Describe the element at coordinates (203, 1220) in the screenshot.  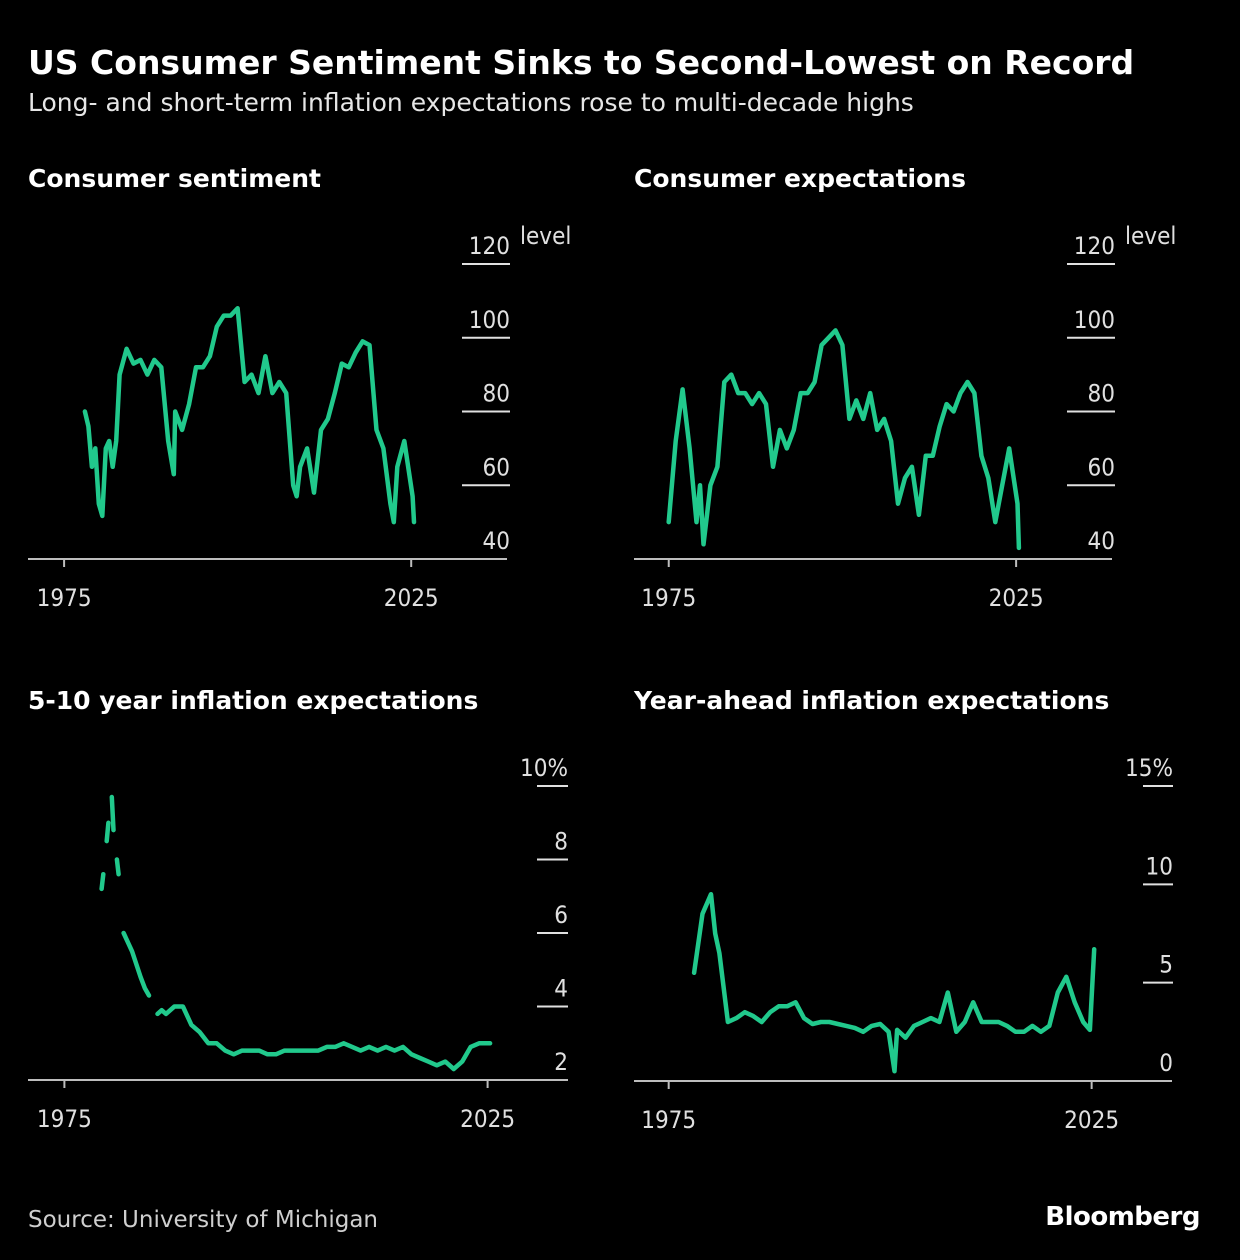
I see `source: Source: University of Michigan` at that location.